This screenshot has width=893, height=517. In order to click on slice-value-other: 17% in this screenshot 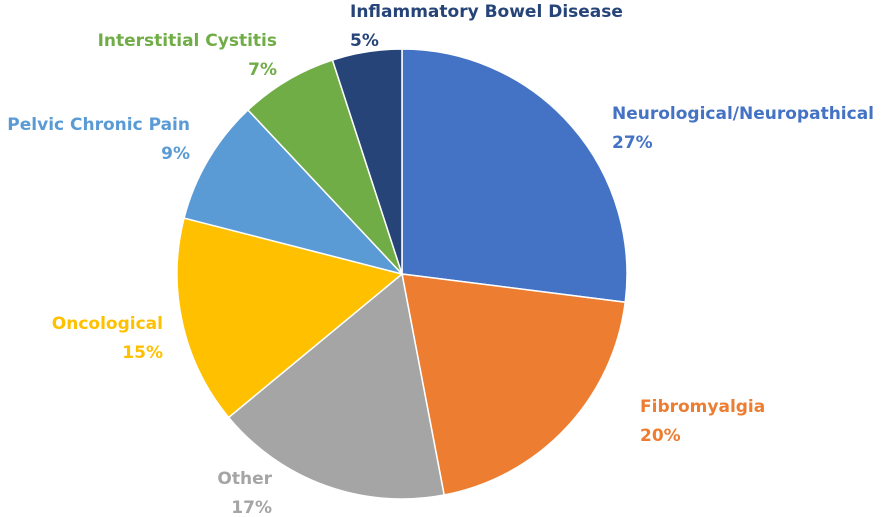, I will do `click(251, 507)`.